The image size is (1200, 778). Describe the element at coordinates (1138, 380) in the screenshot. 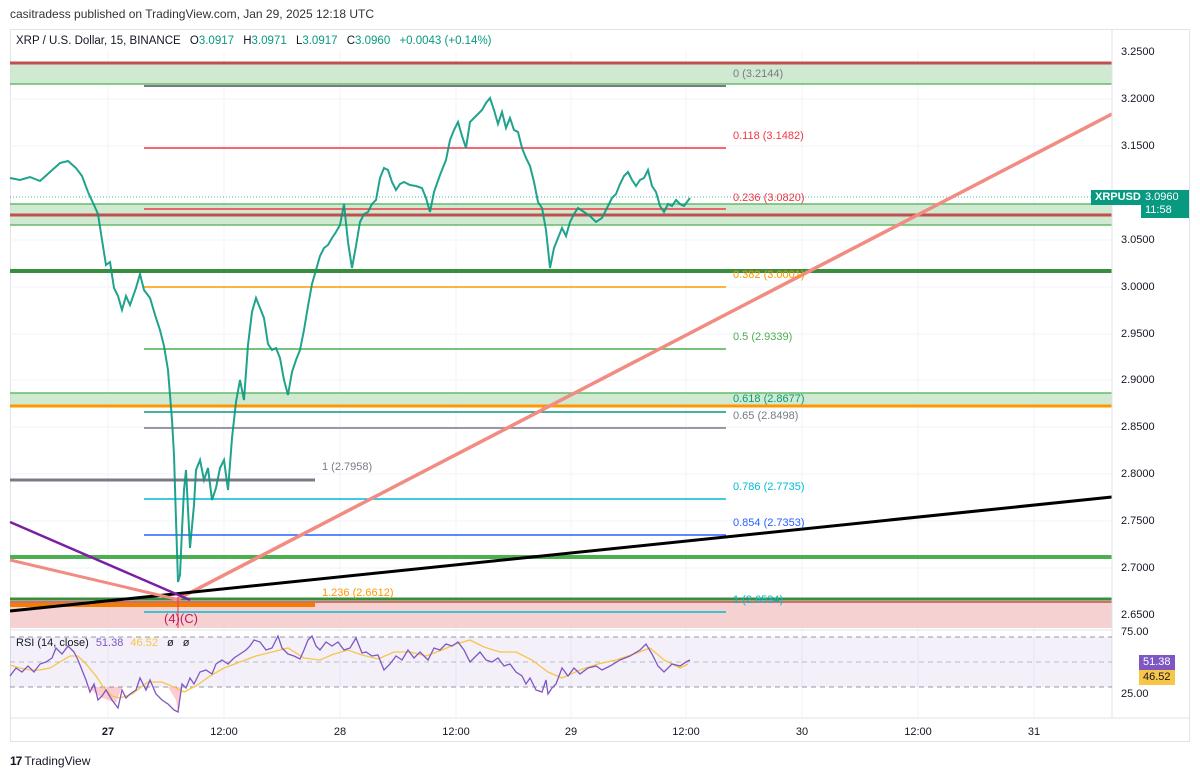

I see `price-tick: 2.9000` at that location.